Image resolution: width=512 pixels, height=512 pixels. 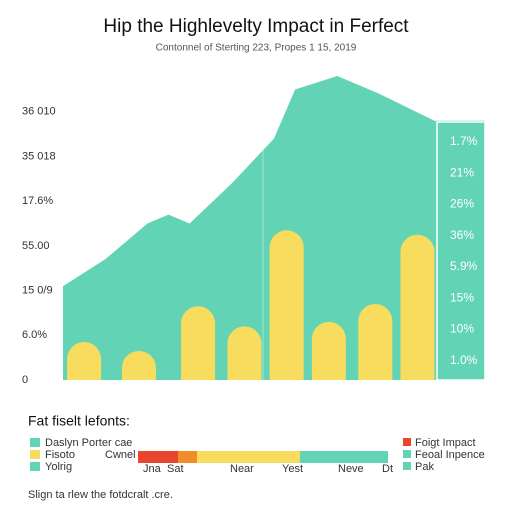 I want to click on y-tick-label: 36 010, so click(x=39, y=112).